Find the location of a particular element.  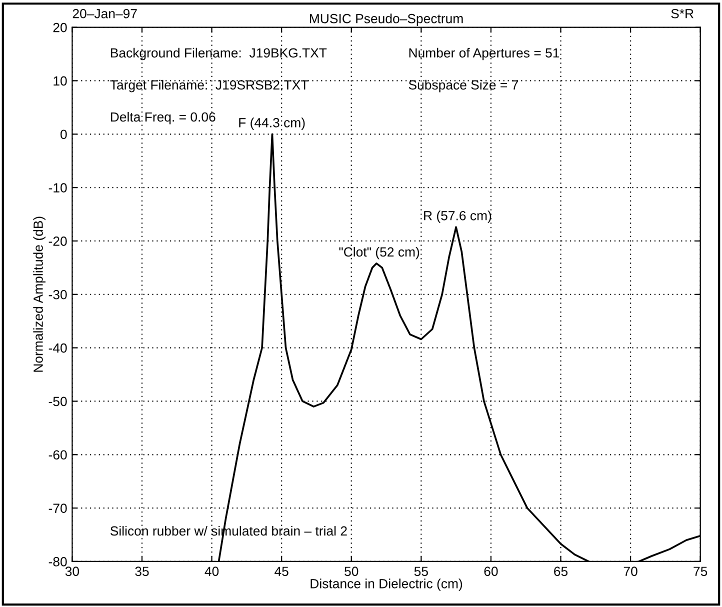

y-tick-label: 20 is located at coordinates (60, 27).